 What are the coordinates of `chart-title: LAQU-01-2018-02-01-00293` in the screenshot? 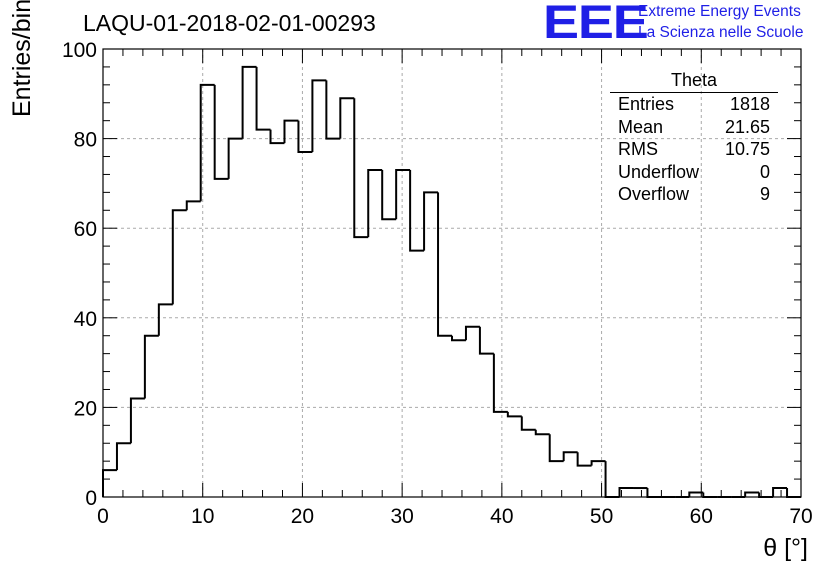 It's located at (229, 23).